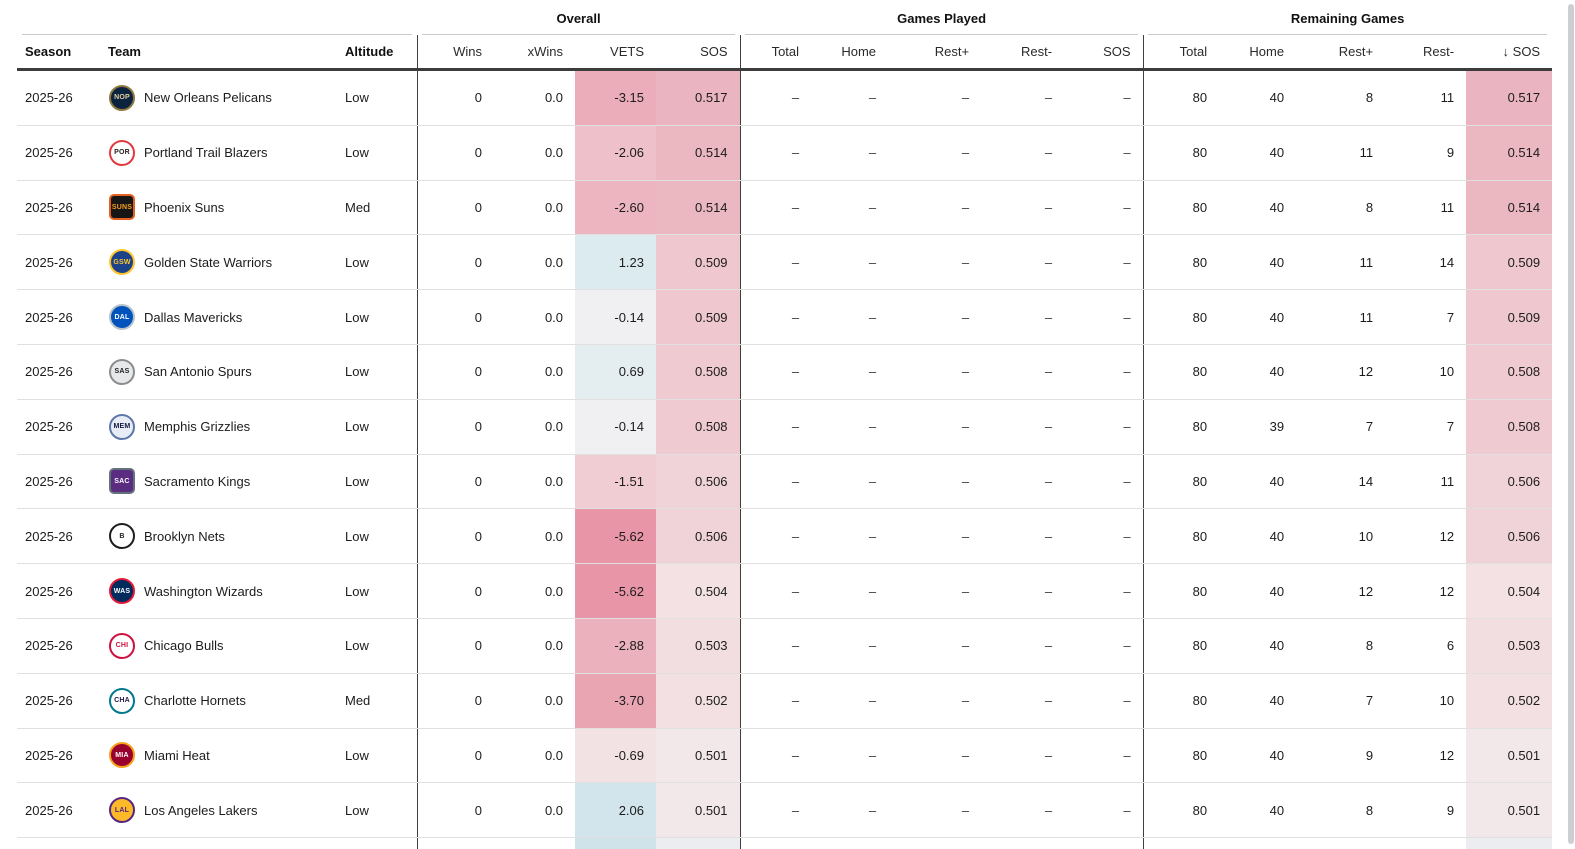 The image size is (1575, 849). What do you see at coordinates (616, 756) in the screenshot?
I see `vets-cell: -0.69` at bounding box center [616, 756].